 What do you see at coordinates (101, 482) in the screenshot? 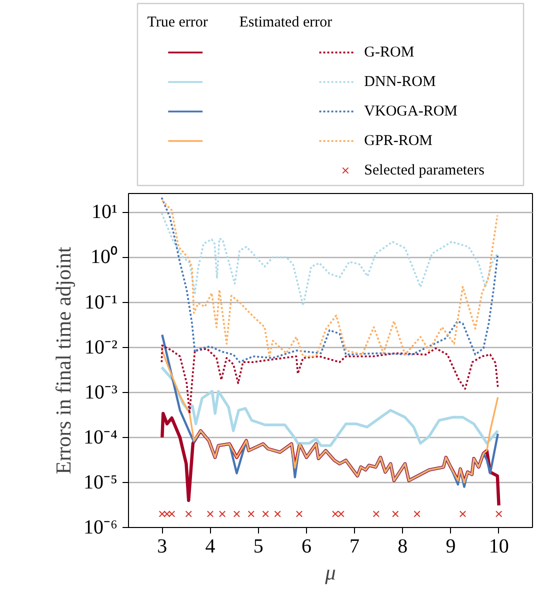
I see `y-tick-label: 10⁻⁵` at bounding box center [101, 482].